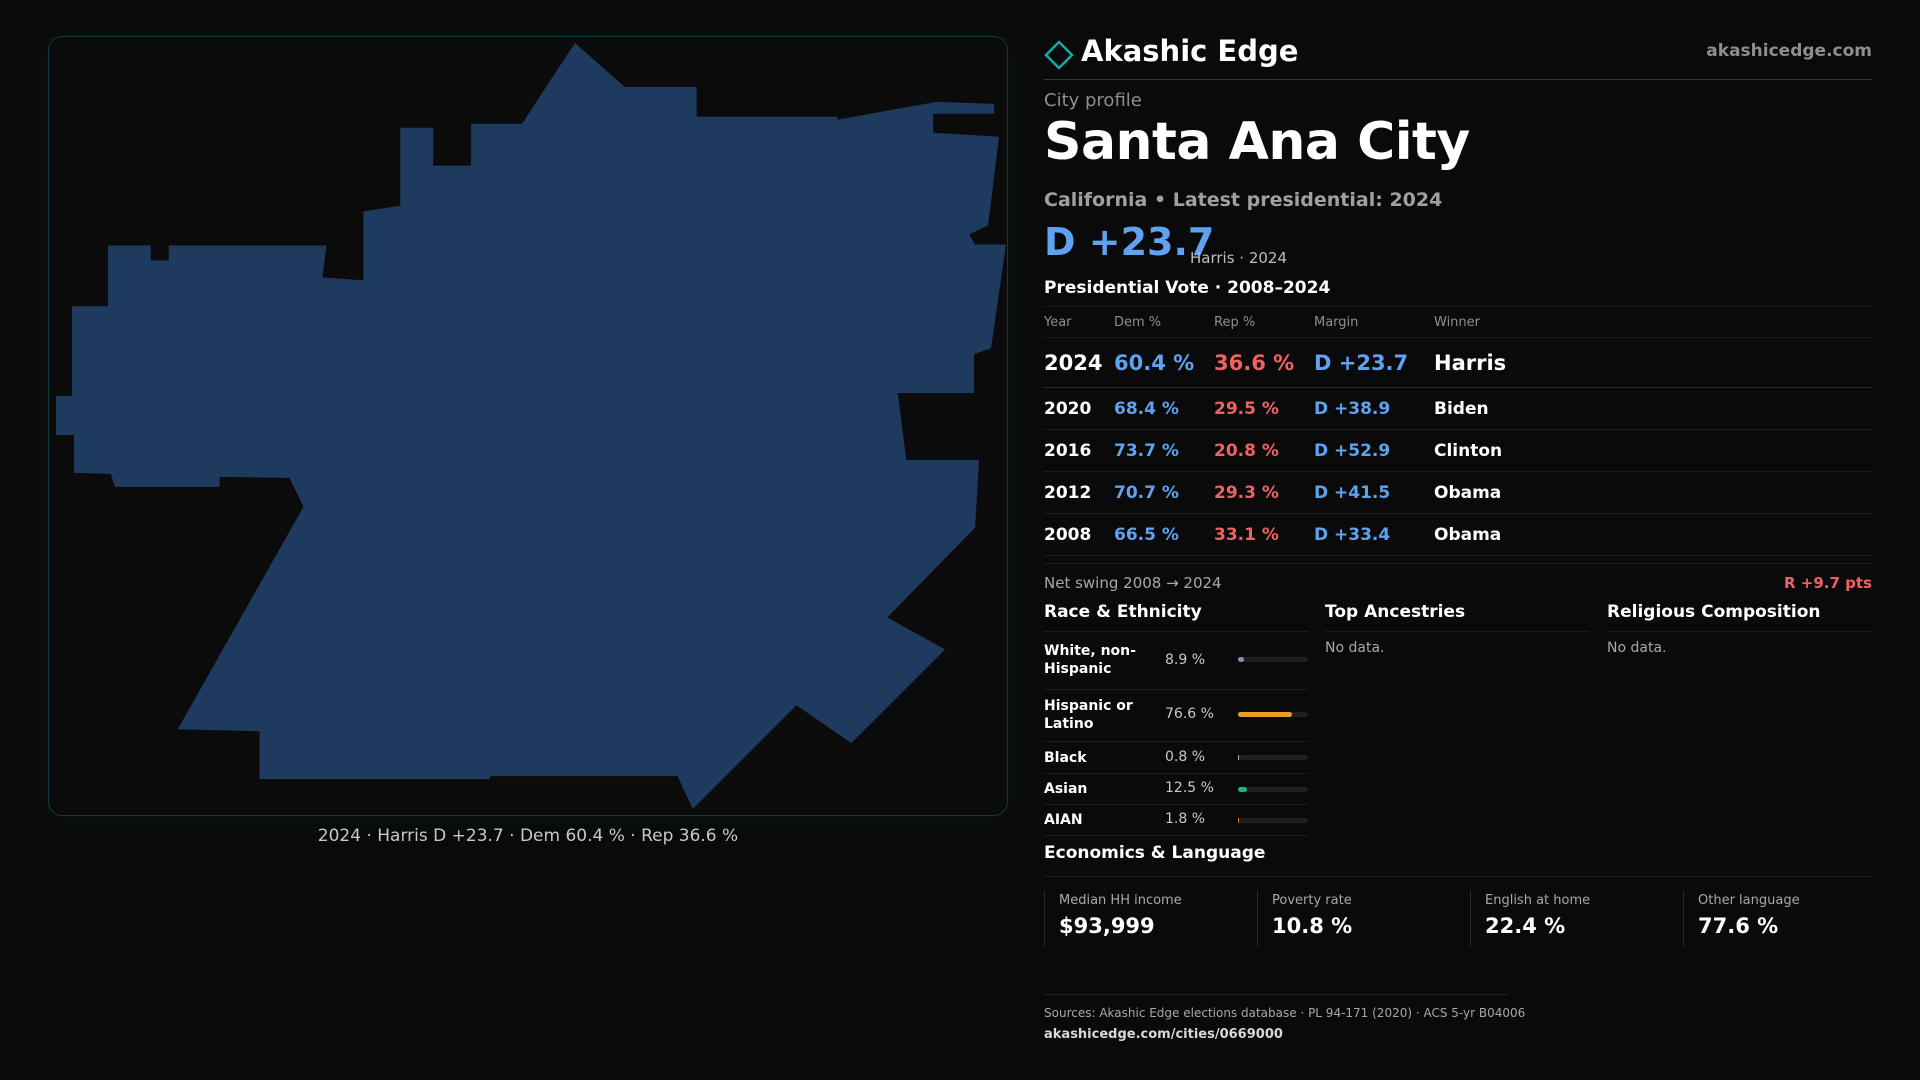  What do you see at coordinates (1352, 451) in the screenshot?
I see `cell-margin: D +52.9` at bounding box center [1352, 451].